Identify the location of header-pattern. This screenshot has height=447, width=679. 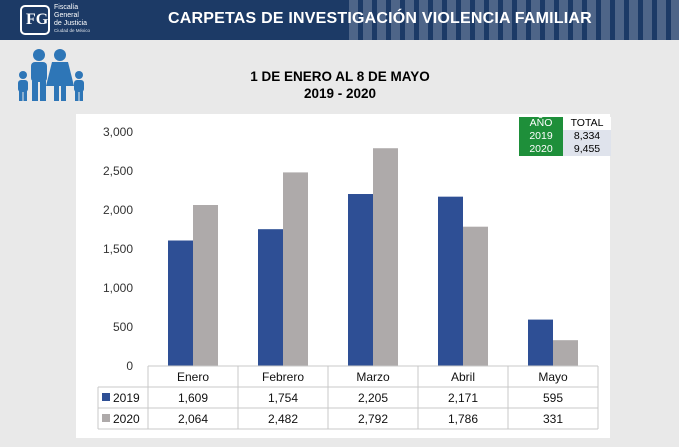
(514, 20).